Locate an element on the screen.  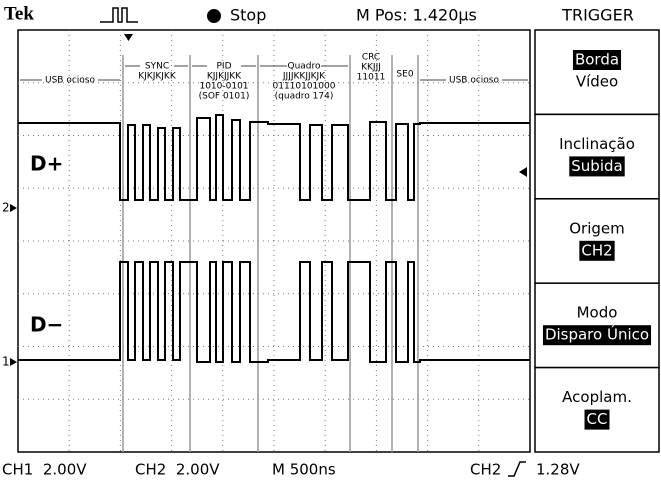
menu-label: Origem is located at coordinates (597, 228).